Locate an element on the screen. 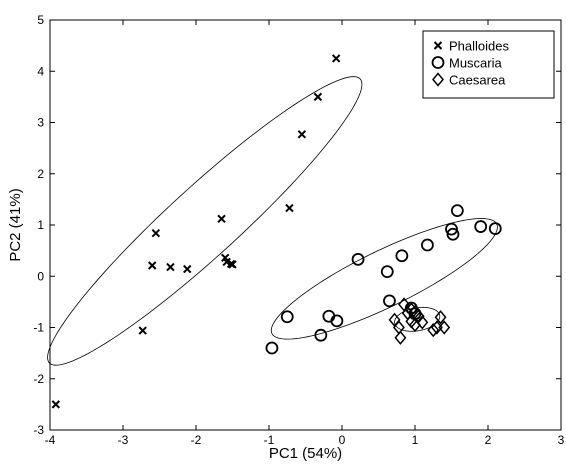  caesarea-legend-label: Caesarea is located at coordinates (477, 80).